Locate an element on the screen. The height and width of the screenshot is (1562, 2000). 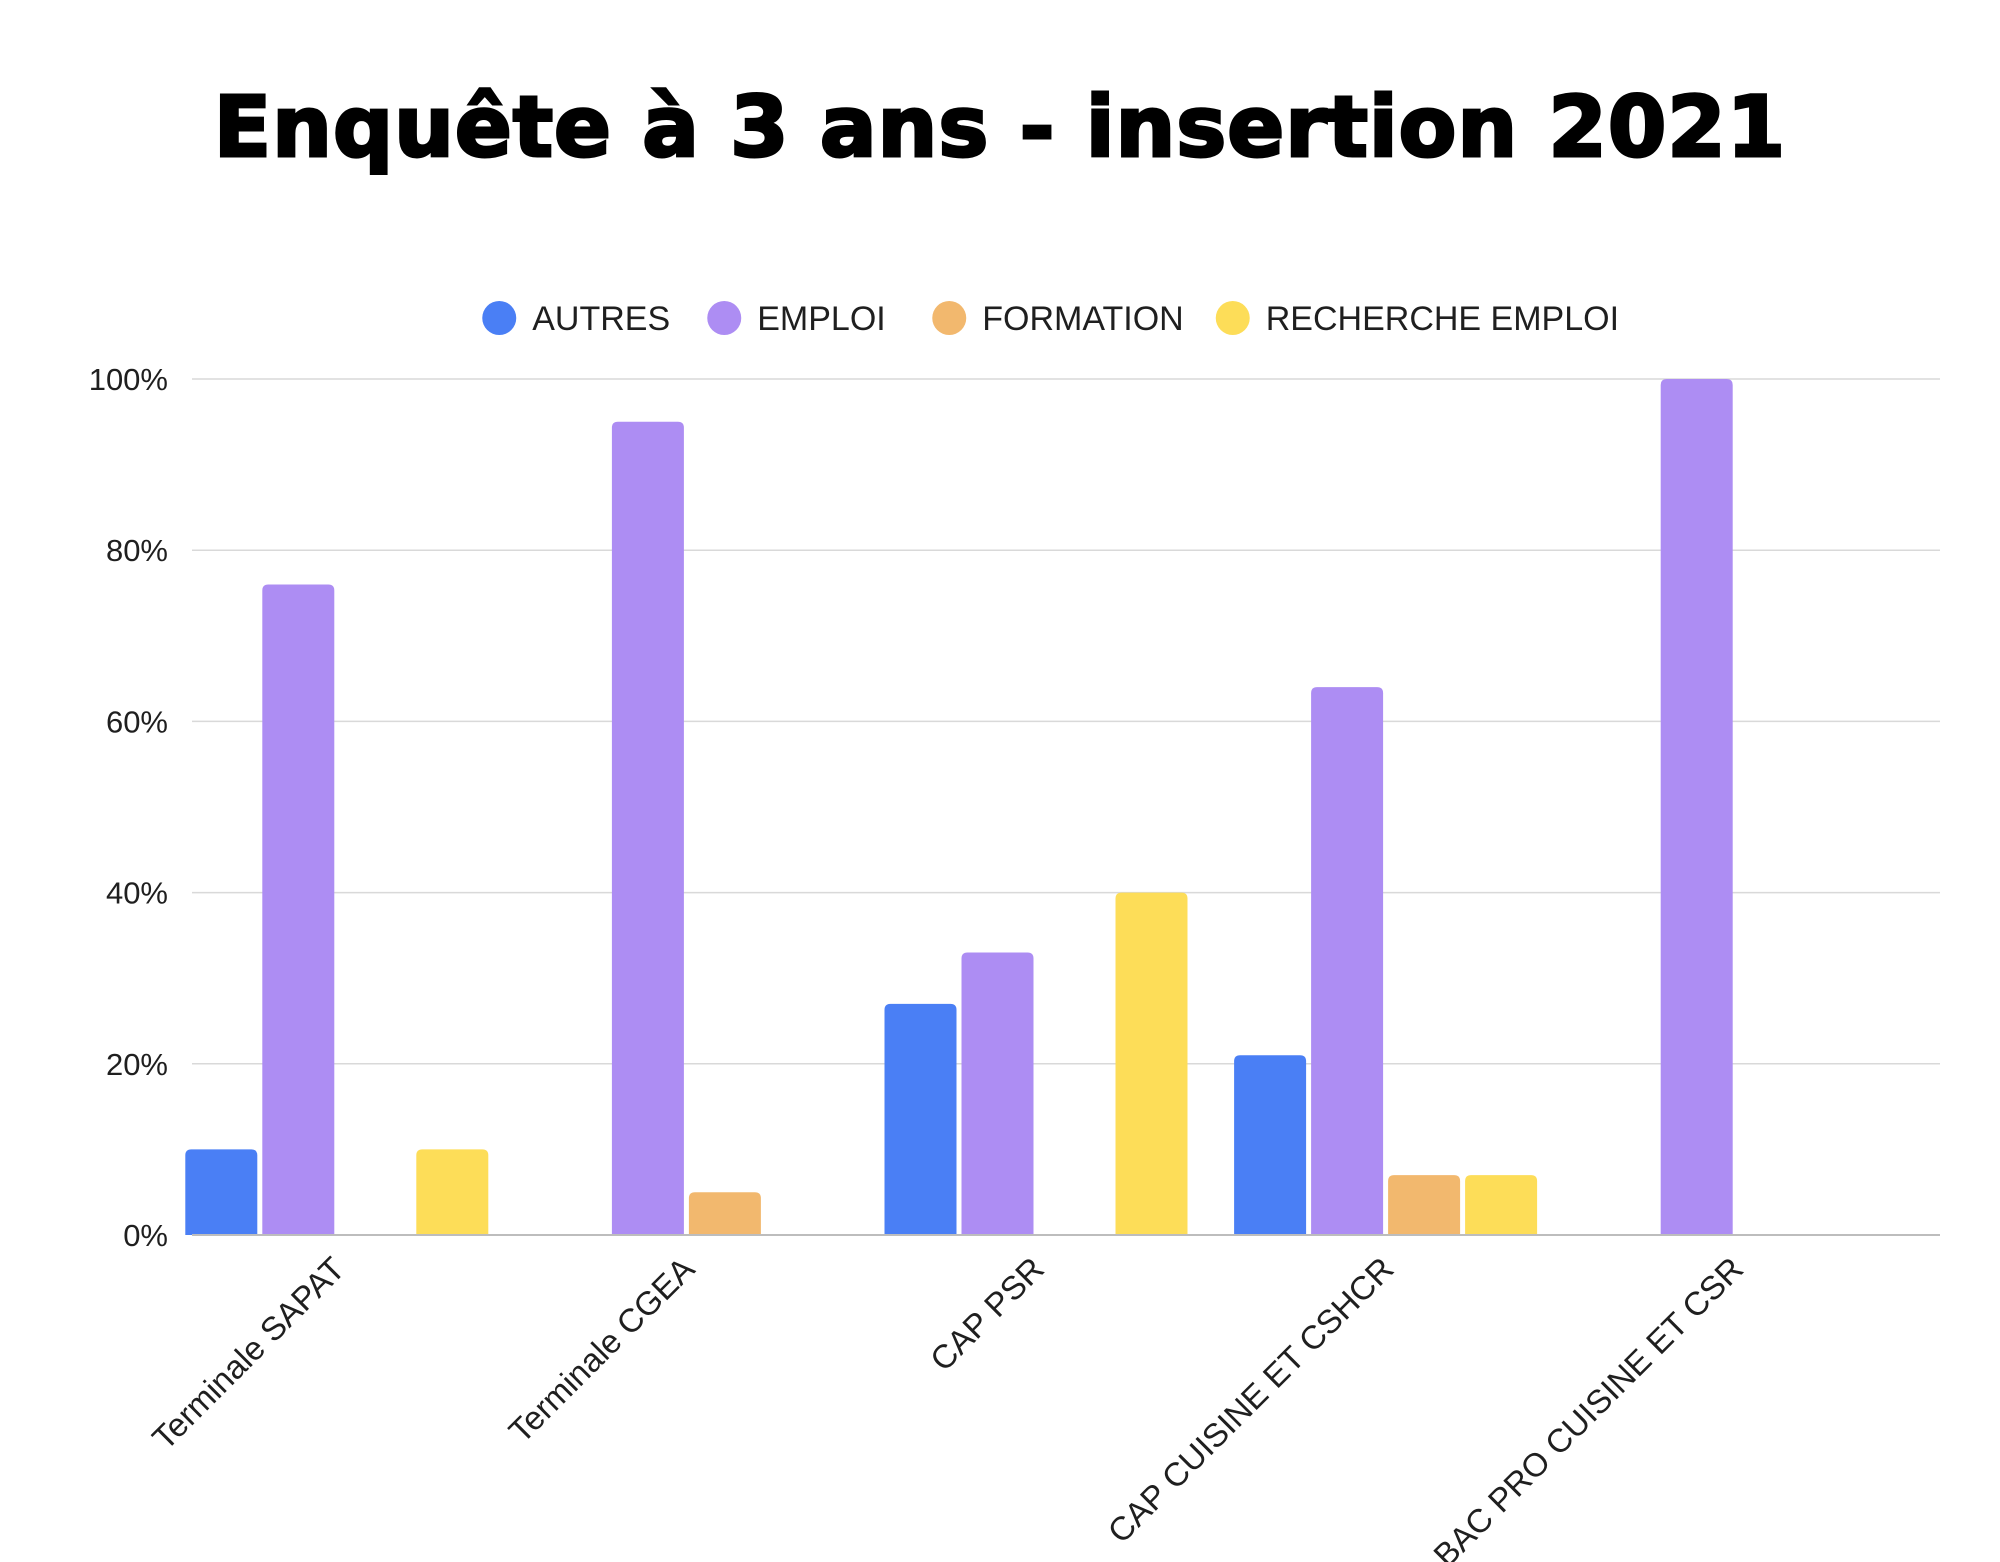
y-axis-ticks: 0% 20% 40% 60% 80% 100% is located at coordinates (128, 807).